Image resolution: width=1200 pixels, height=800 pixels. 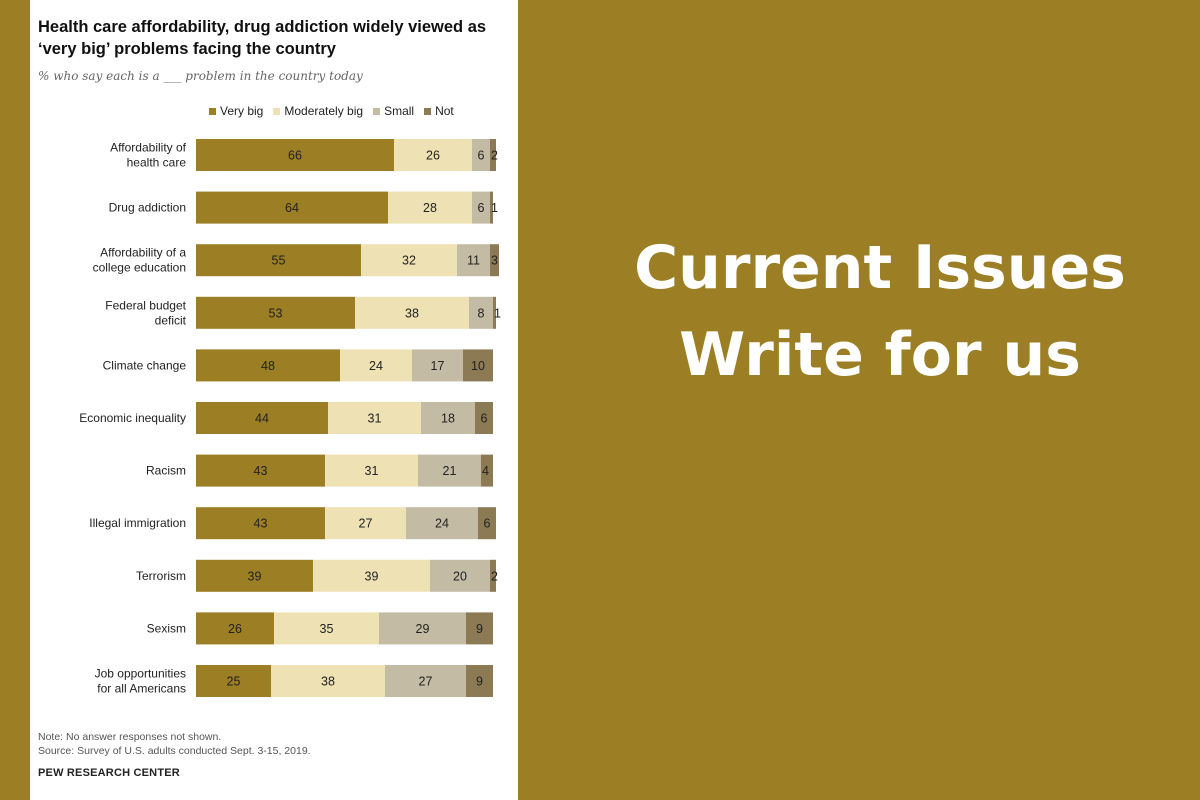 I want to click on category-label: Climate change, so click(x=145, y=365).